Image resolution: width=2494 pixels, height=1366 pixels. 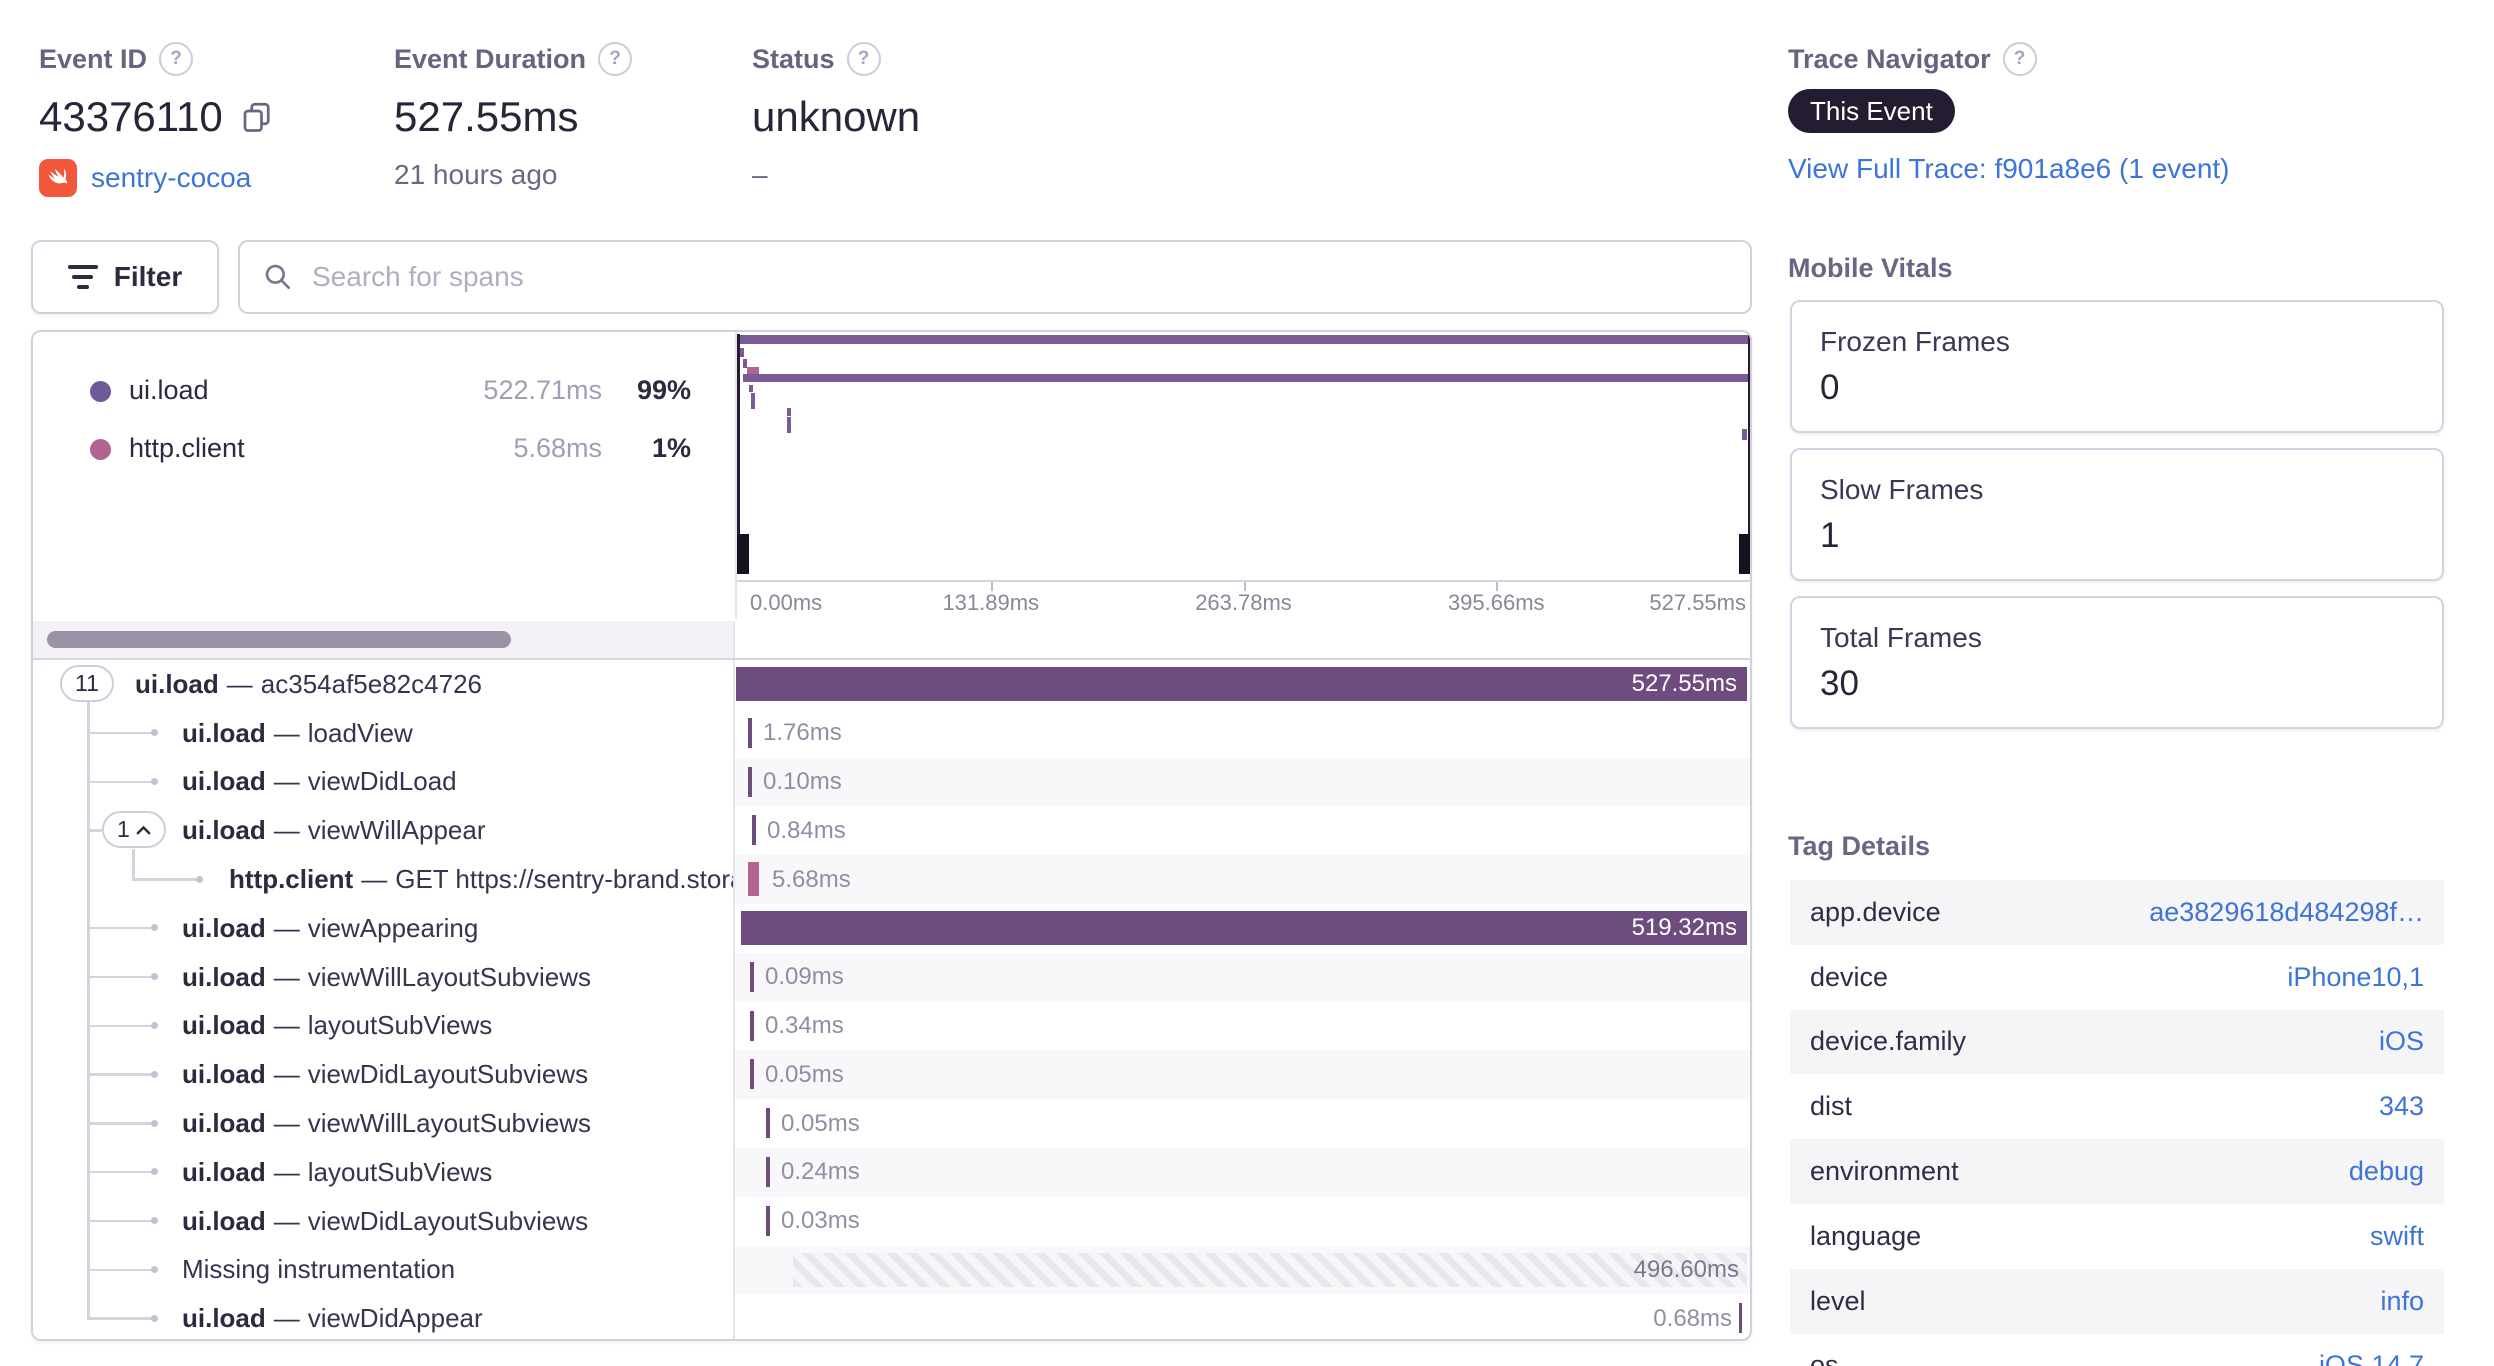 I want to click on span-tree-cell: 11 ui.load — ac354af5e82c4726, so click(x=384, y=684).